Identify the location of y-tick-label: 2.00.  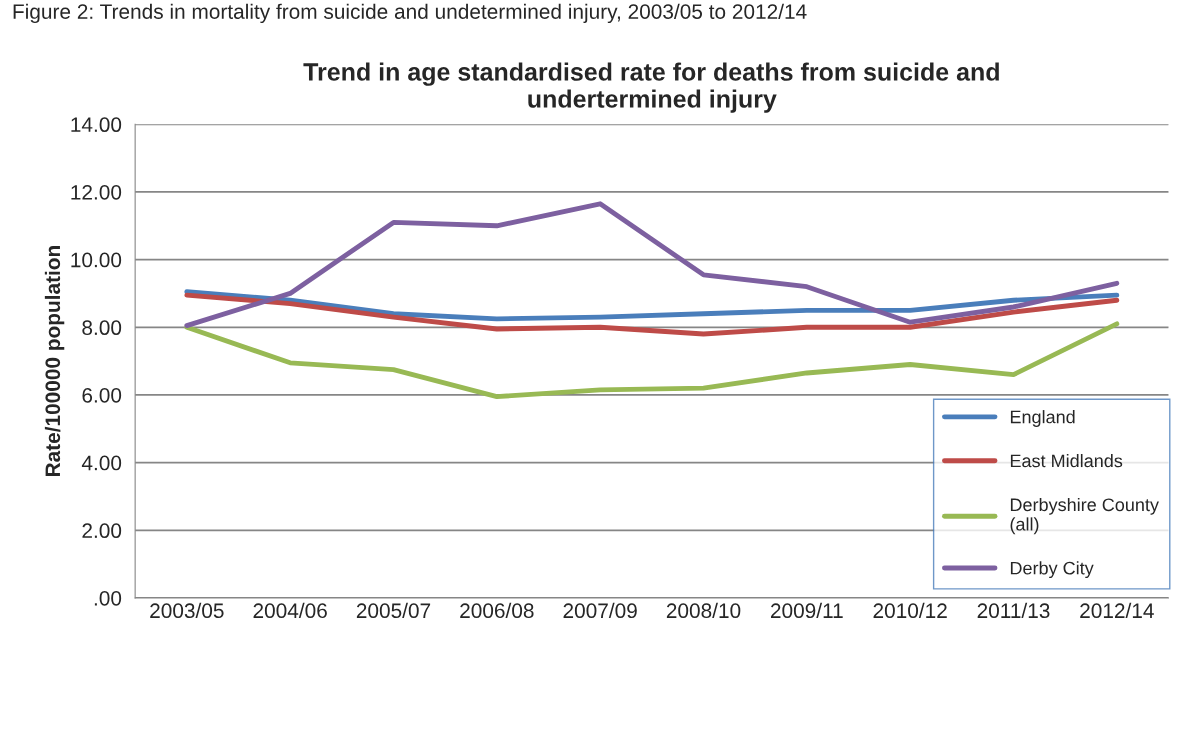
(102, 531).